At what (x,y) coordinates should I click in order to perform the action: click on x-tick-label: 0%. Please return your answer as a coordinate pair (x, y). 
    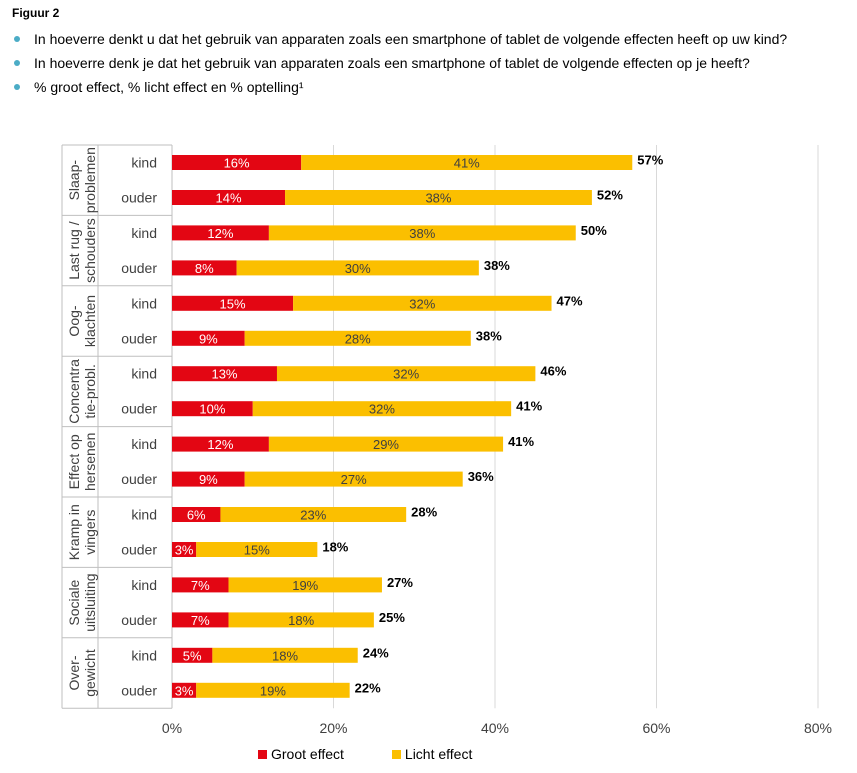
    Looking at the image, I should click on (172, 728).